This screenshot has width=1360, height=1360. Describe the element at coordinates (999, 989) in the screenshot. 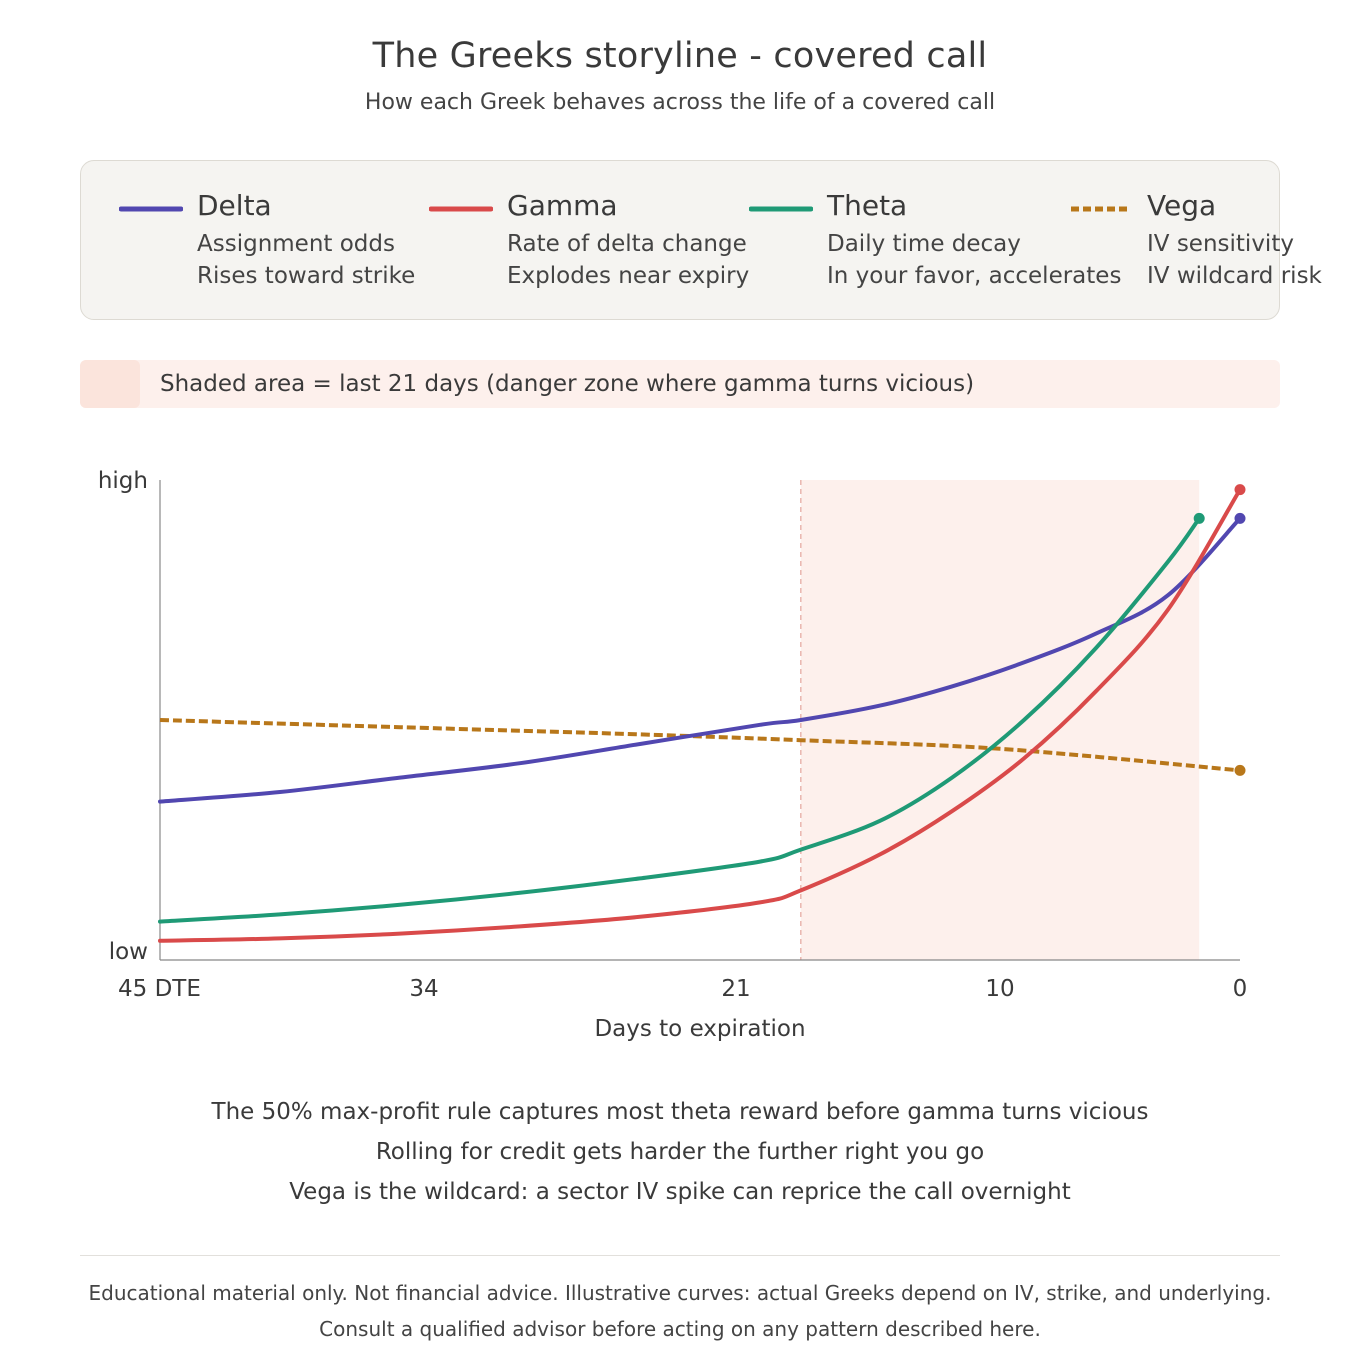

I see `x-tick-label: 10` at that location.